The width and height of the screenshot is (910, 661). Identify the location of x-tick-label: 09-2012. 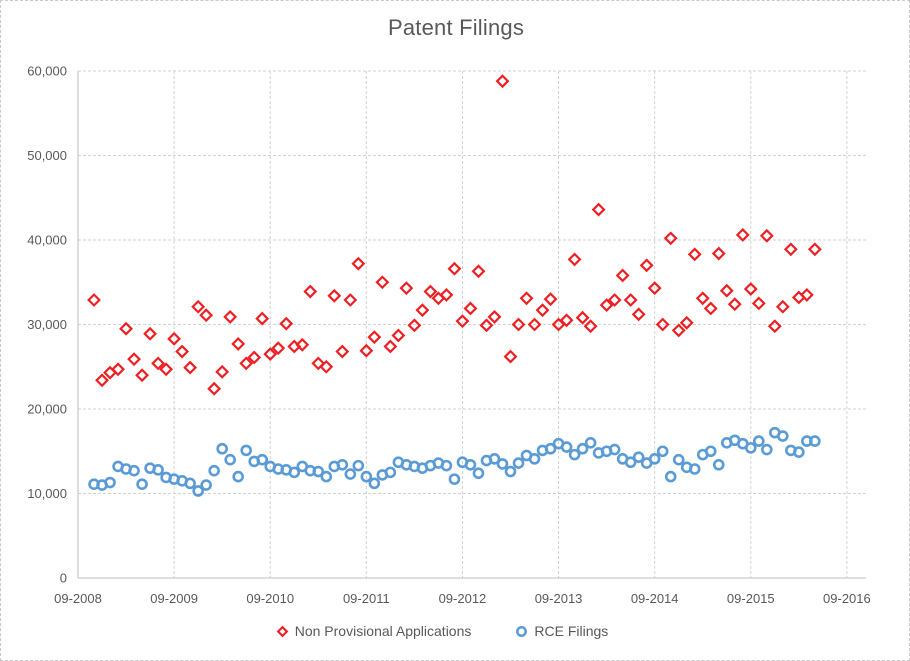
(463, 598).